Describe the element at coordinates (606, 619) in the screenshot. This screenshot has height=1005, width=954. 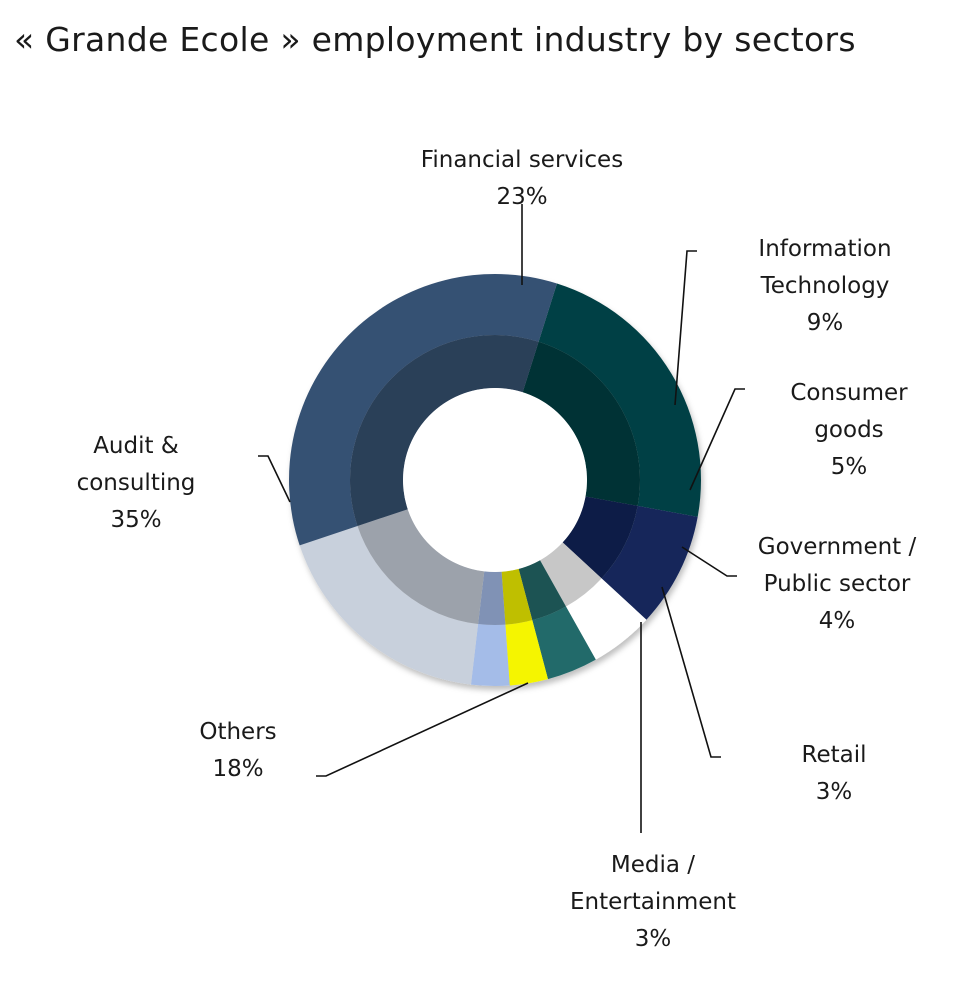
I see `slice-consumer-goods` at that location.